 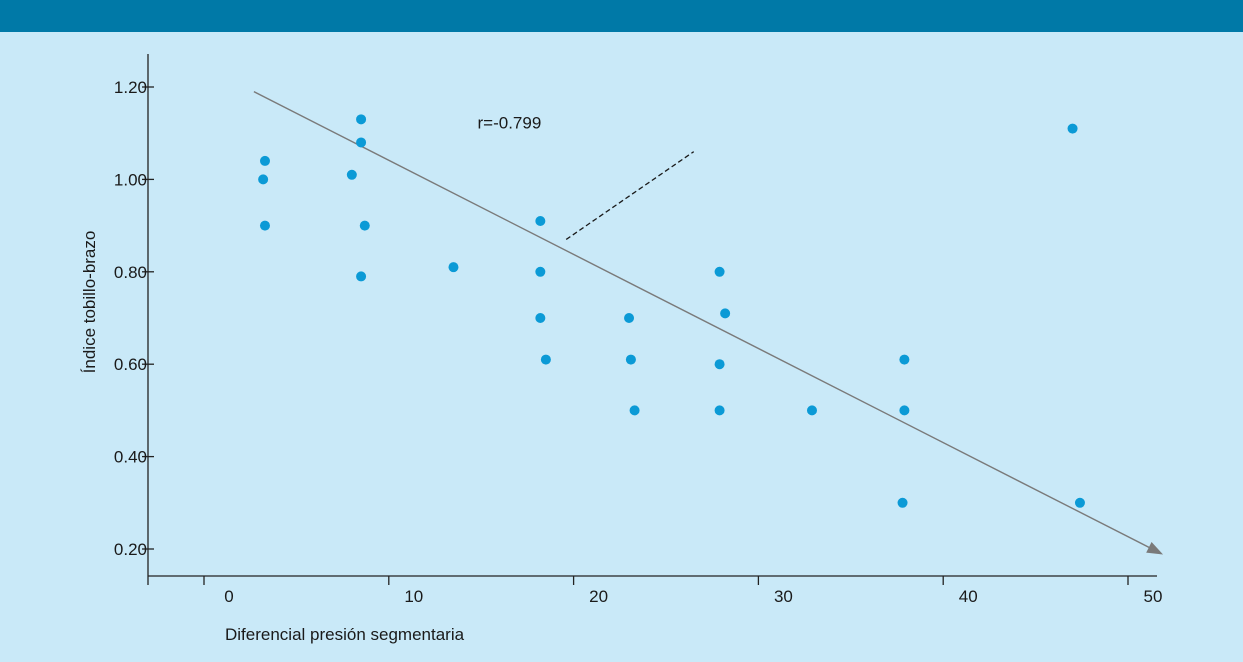 I want to click on correlation-leader-line, so click(x=630, y=195).